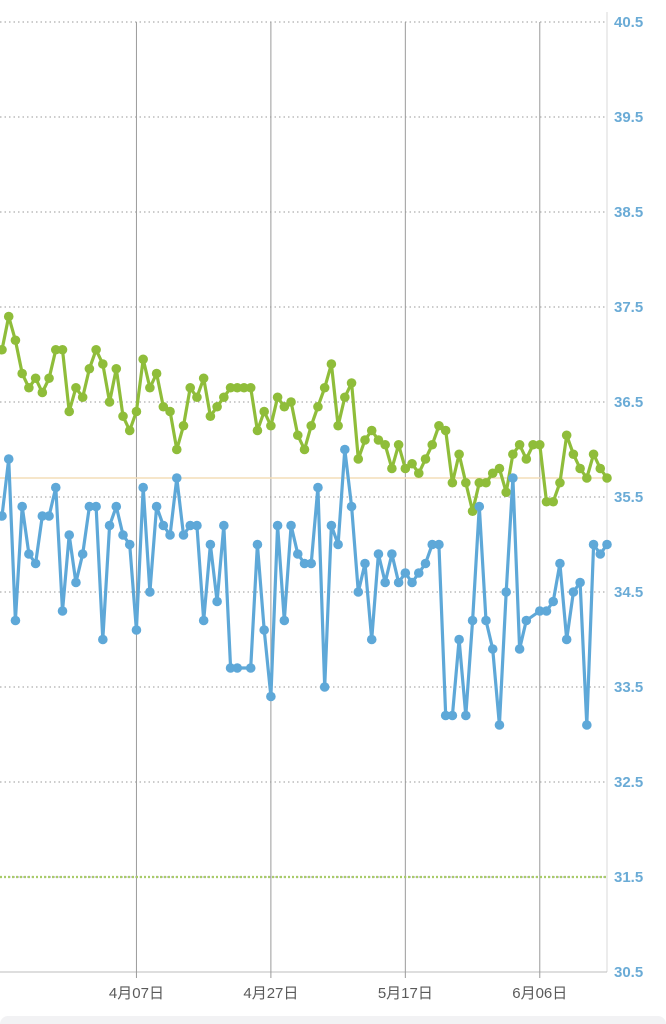 The image size is (666, 1024). What do you see at coordinates (628, 402) in the screenshot?
I see `y-tick-label: 36.5` at bounding box center [628, 402].